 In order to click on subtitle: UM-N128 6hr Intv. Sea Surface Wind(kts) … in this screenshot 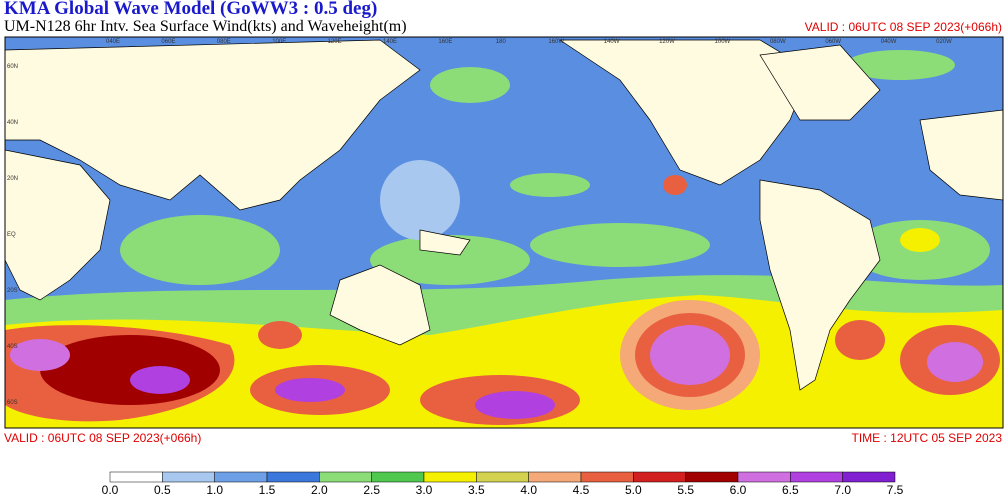, I will do `click(205, 26)`.